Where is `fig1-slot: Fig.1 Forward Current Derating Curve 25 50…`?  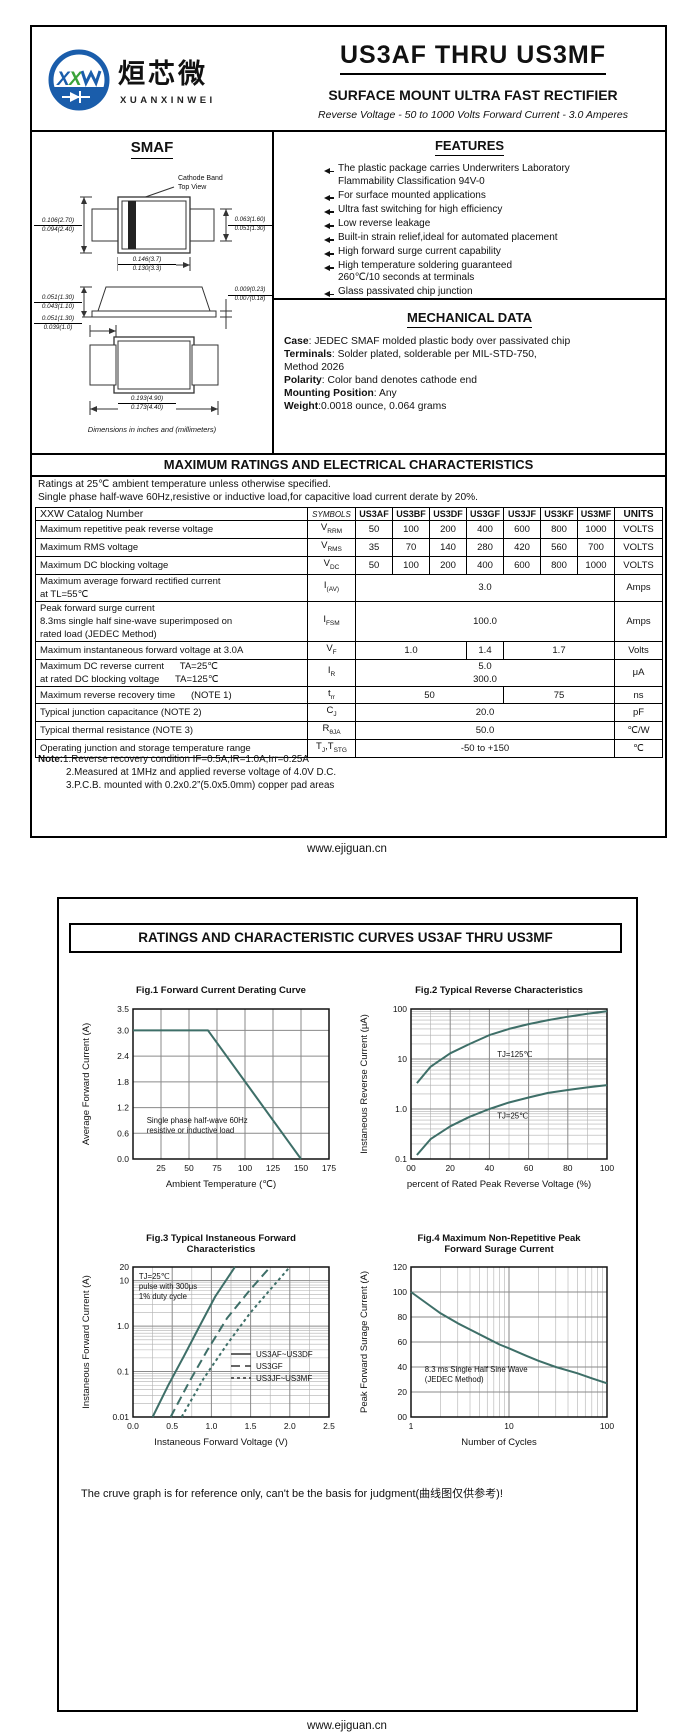 fig1-slot: Fig.1 Forward Current Derating Curve 25 50… is located at coordinates (213, 1092).